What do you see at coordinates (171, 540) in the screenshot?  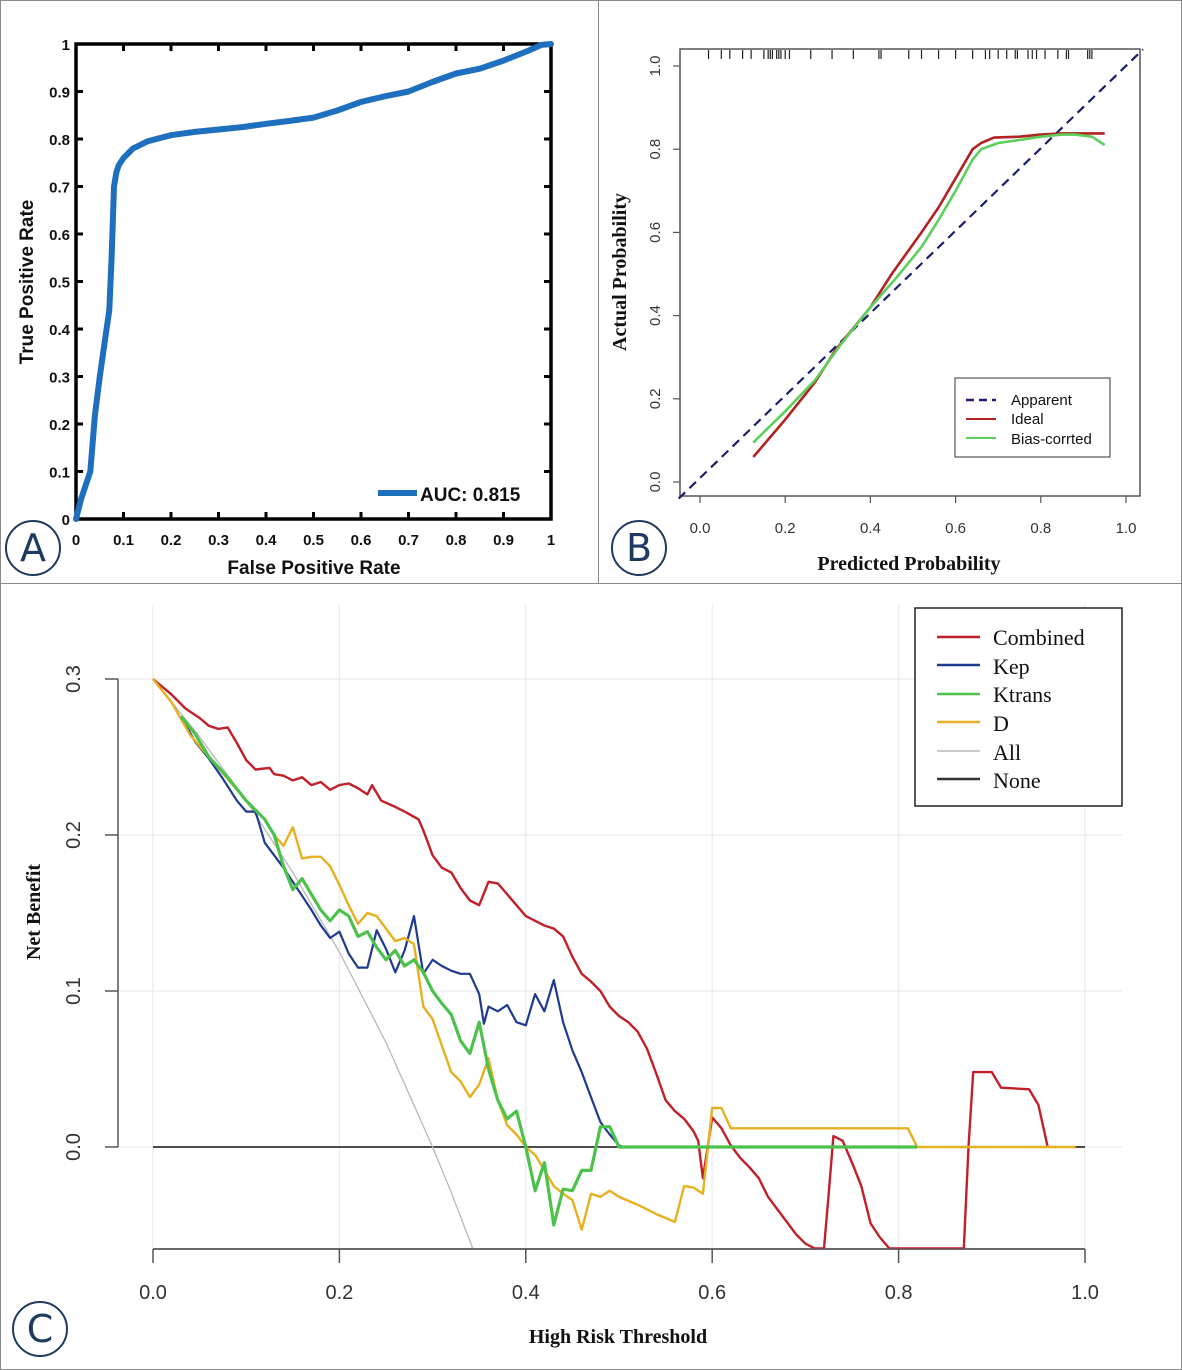 I see `roc-x-tick-label: 0.2` at bounding box center [171, 540].